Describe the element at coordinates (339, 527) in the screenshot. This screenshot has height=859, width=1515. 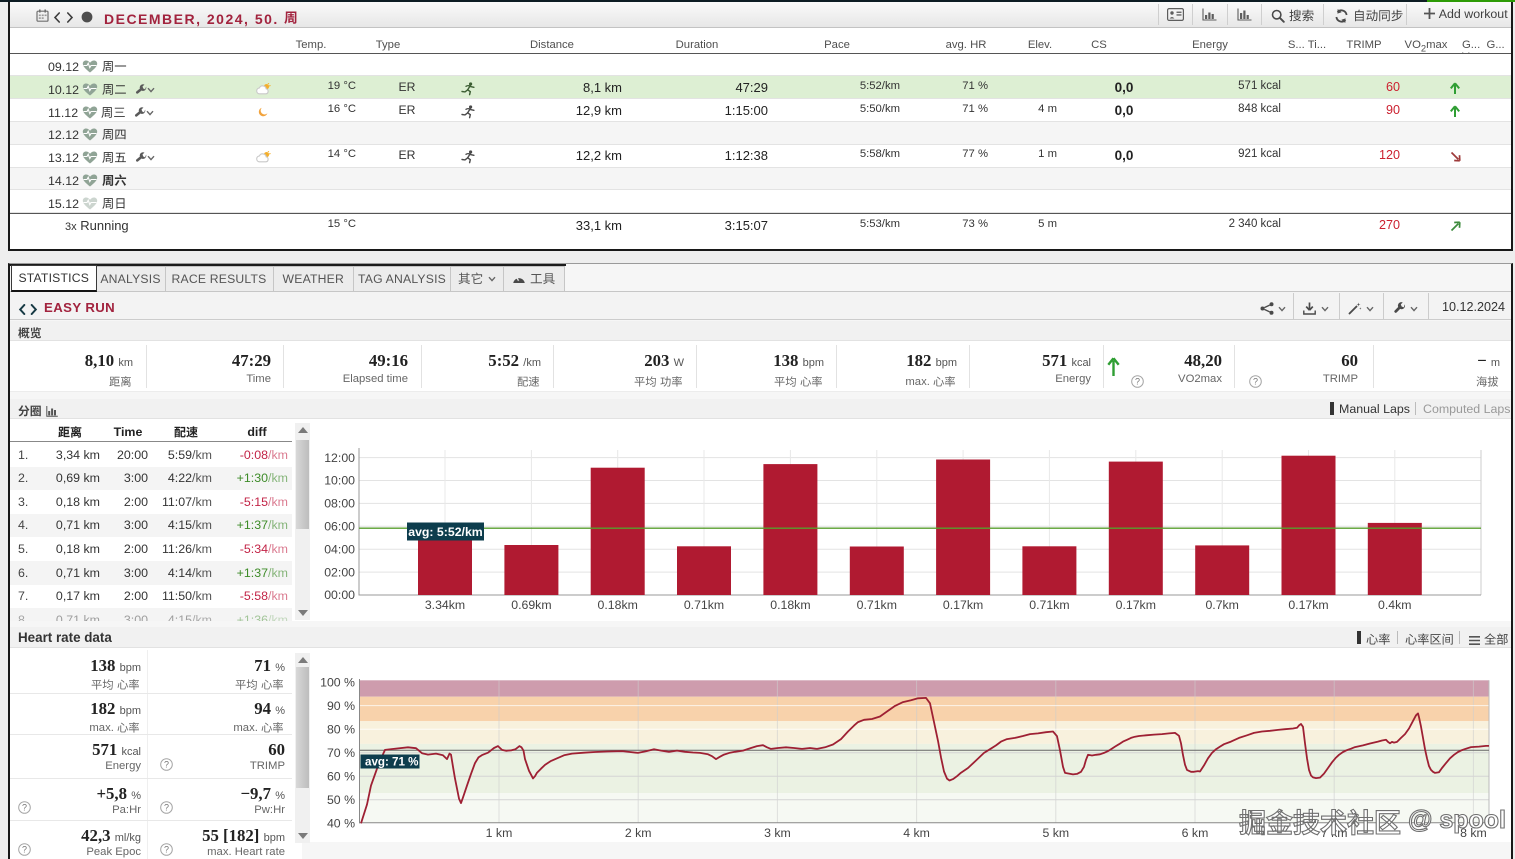
I see `svg-text: 06:00` at that location.